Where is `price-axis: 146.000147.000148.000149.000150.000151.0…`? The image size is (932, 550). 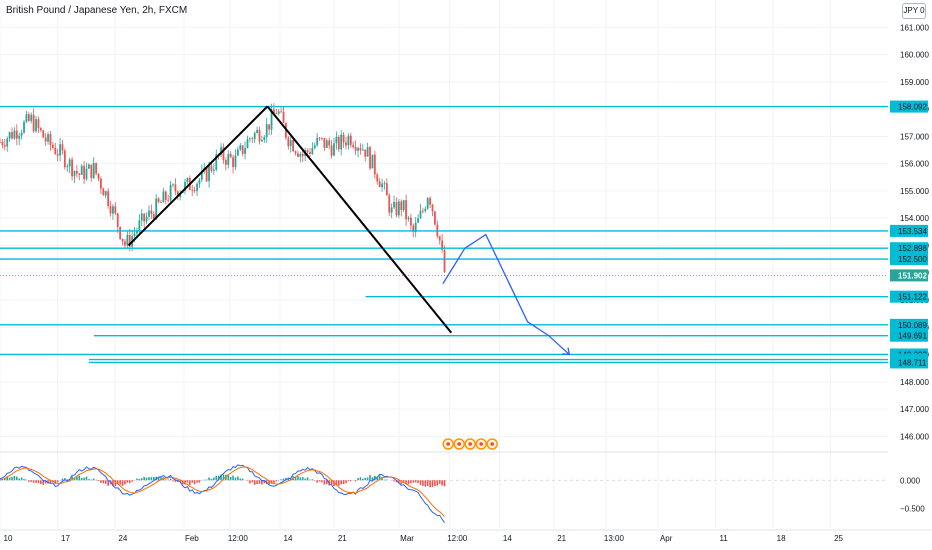
price-axis: 146.000147.000148.000149.000150.000151.0… is located at coordinates (909, 268).